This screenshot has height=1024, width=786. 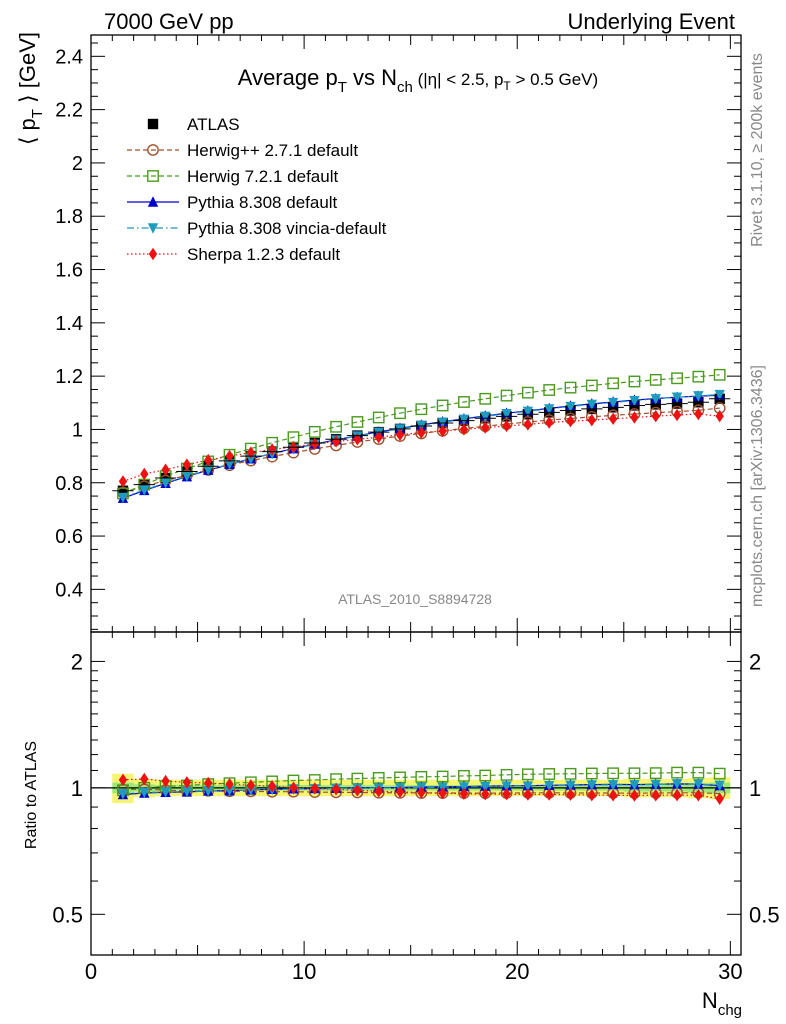 I want to click on x-tick-label: 30, so click(x=730, y=971).